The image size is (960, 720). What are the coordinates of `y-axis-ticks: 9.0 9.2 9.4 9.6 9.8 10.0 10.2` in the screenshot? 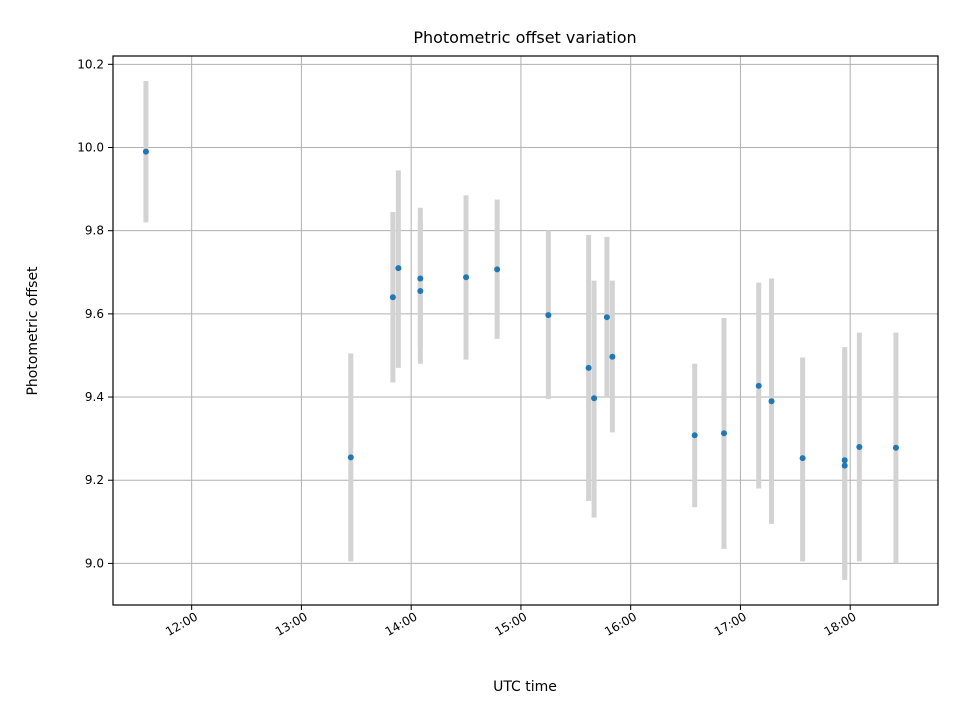 It's located at (95, 313).